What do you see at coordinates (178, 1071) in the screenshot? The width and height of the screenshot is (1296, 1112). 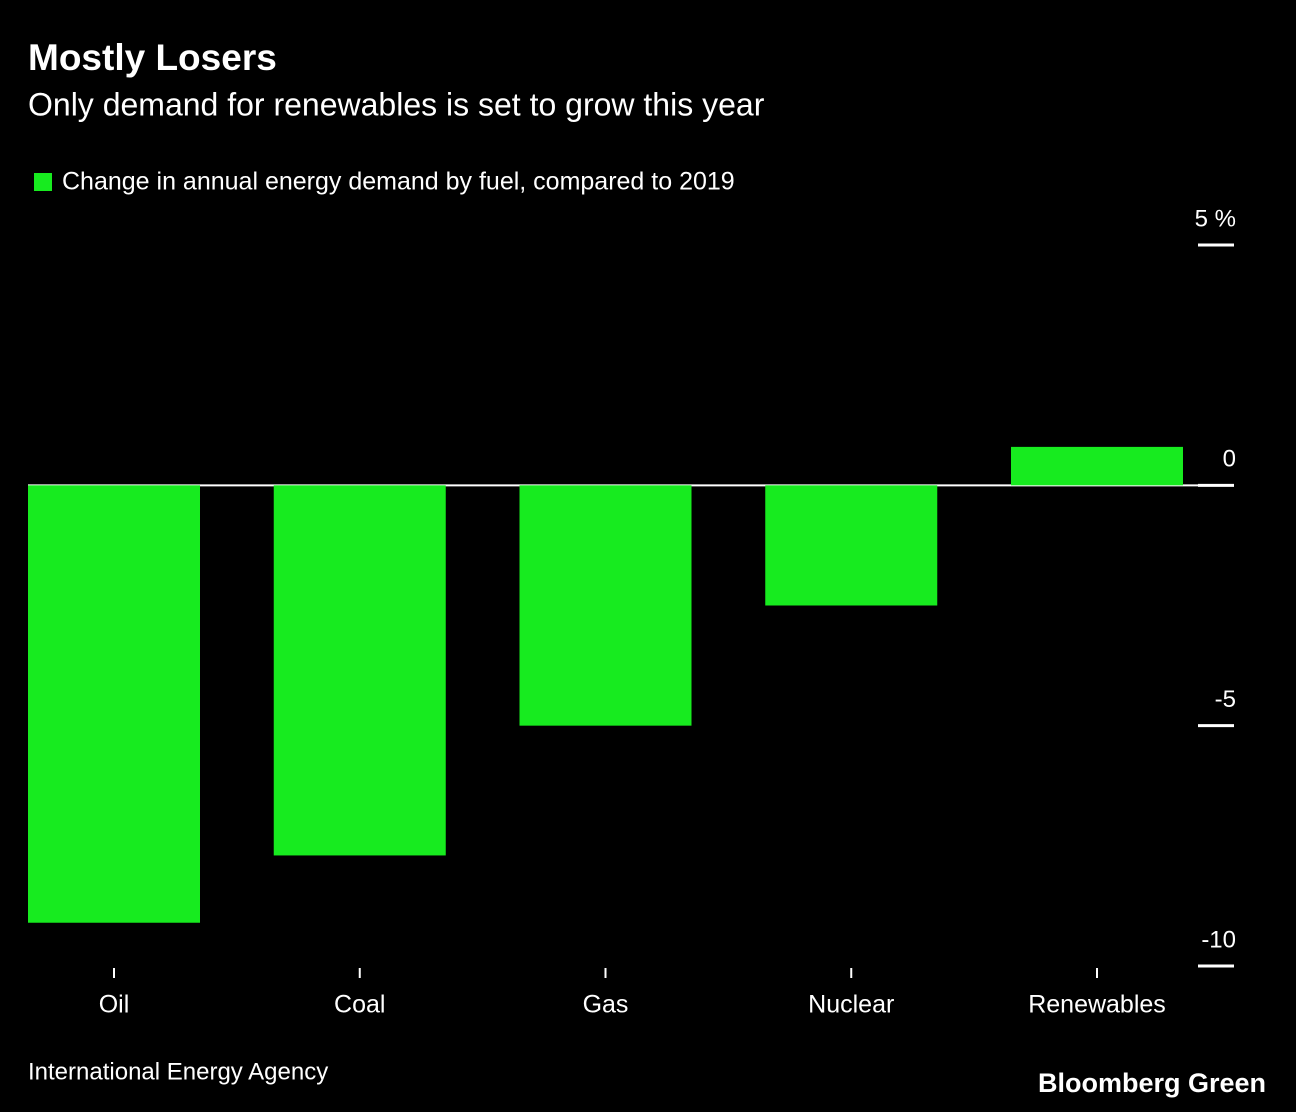 I see `source: International Energy Agency` at bounding box center [178, 1071].